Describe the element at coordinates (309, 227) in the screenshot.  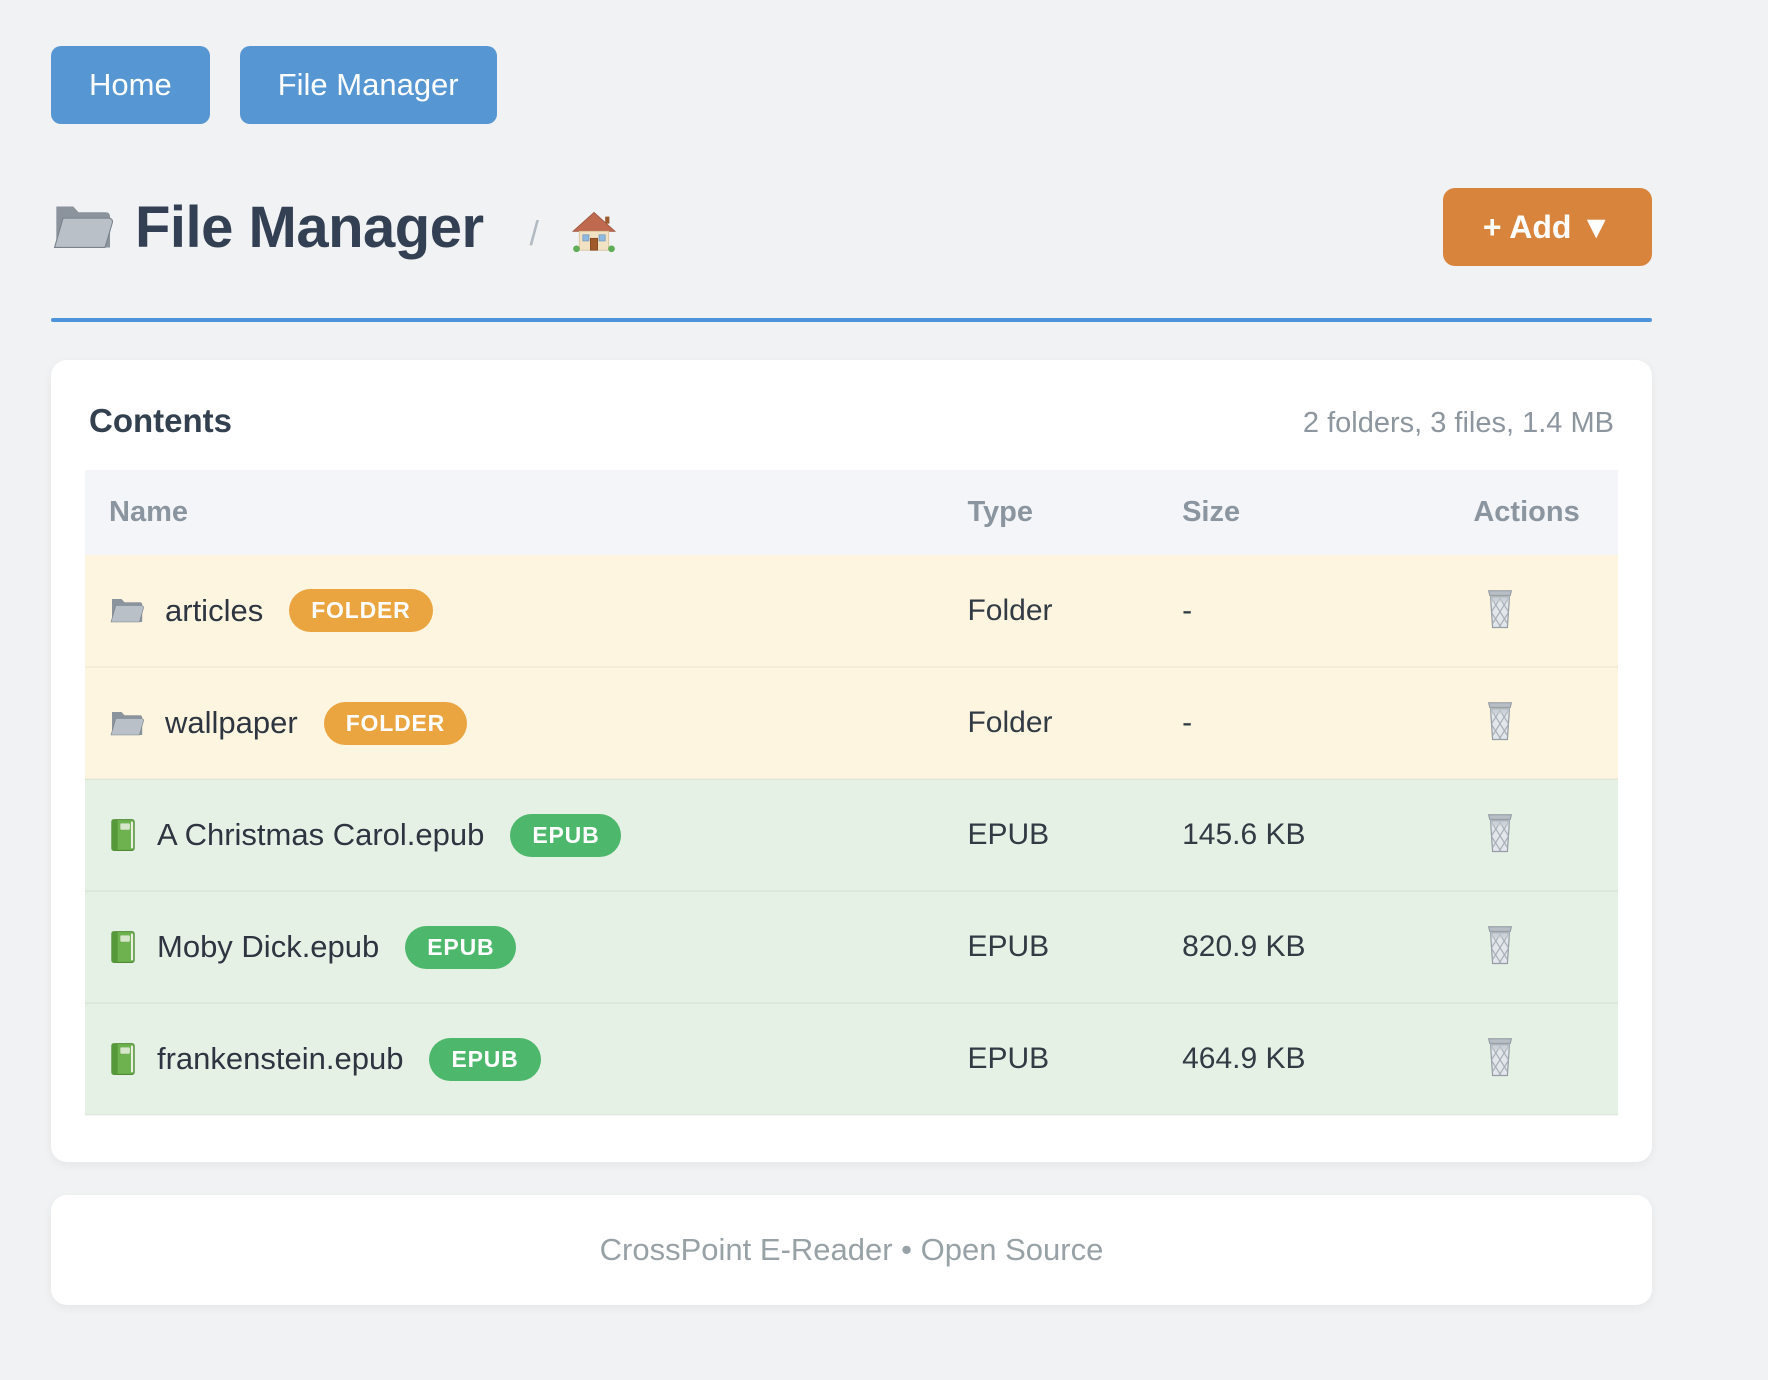
I see `page-title: File Manager` at that location.